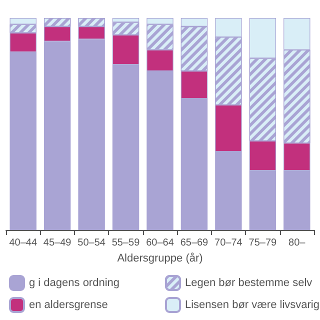 The width and height of the screenshot is (320, 320). Describe the element at coordinates (57, 243) in the screenshot. I see `x-tick-label: 45–49` at that location.